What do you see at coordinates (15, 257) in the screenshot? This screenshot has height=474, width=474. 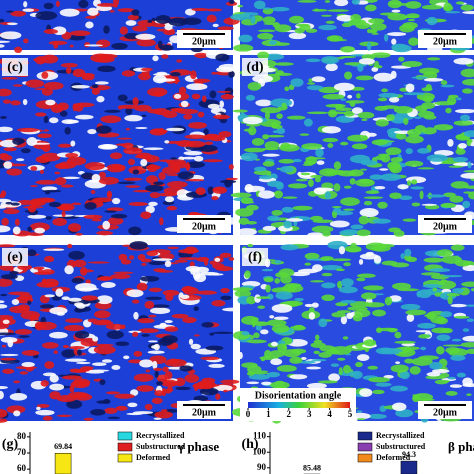 I see `panel-label: (e)` at bounding box center [15, 257].